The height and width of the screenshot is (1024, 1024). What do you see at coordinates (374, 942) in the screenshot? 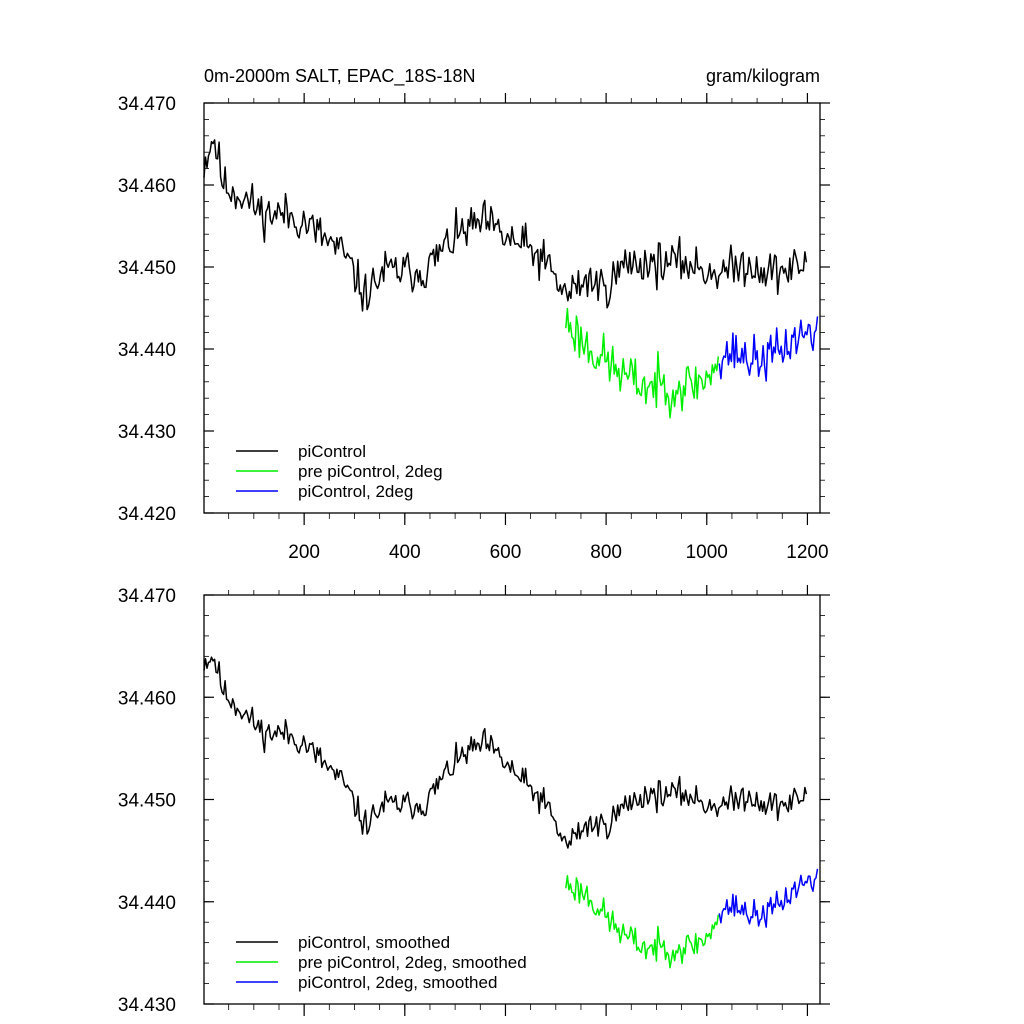
I see `legend-label-picontrol-smoothed: piControl, smoothed` at bounding box center [374, 942].